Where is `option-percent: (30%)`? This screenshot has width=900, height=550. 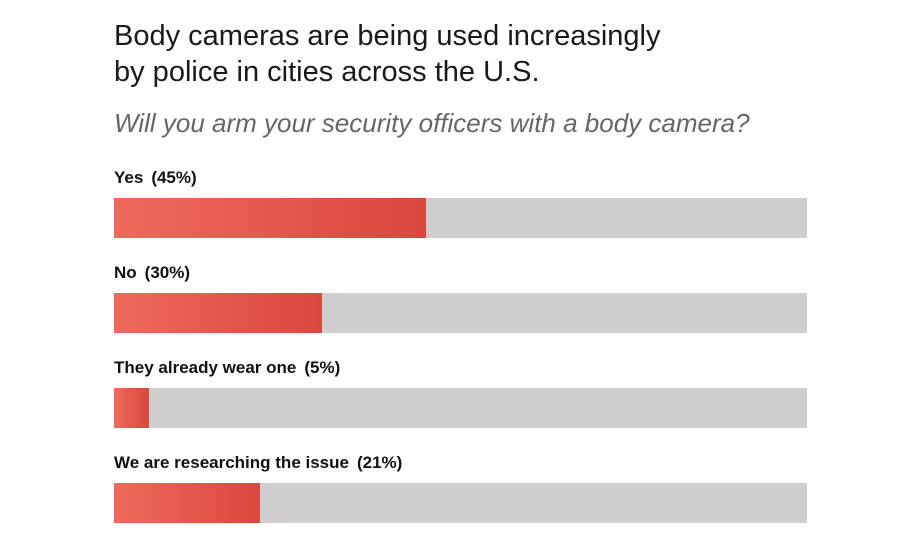 option-percent: (30%) is located at coordinates (167, 272).